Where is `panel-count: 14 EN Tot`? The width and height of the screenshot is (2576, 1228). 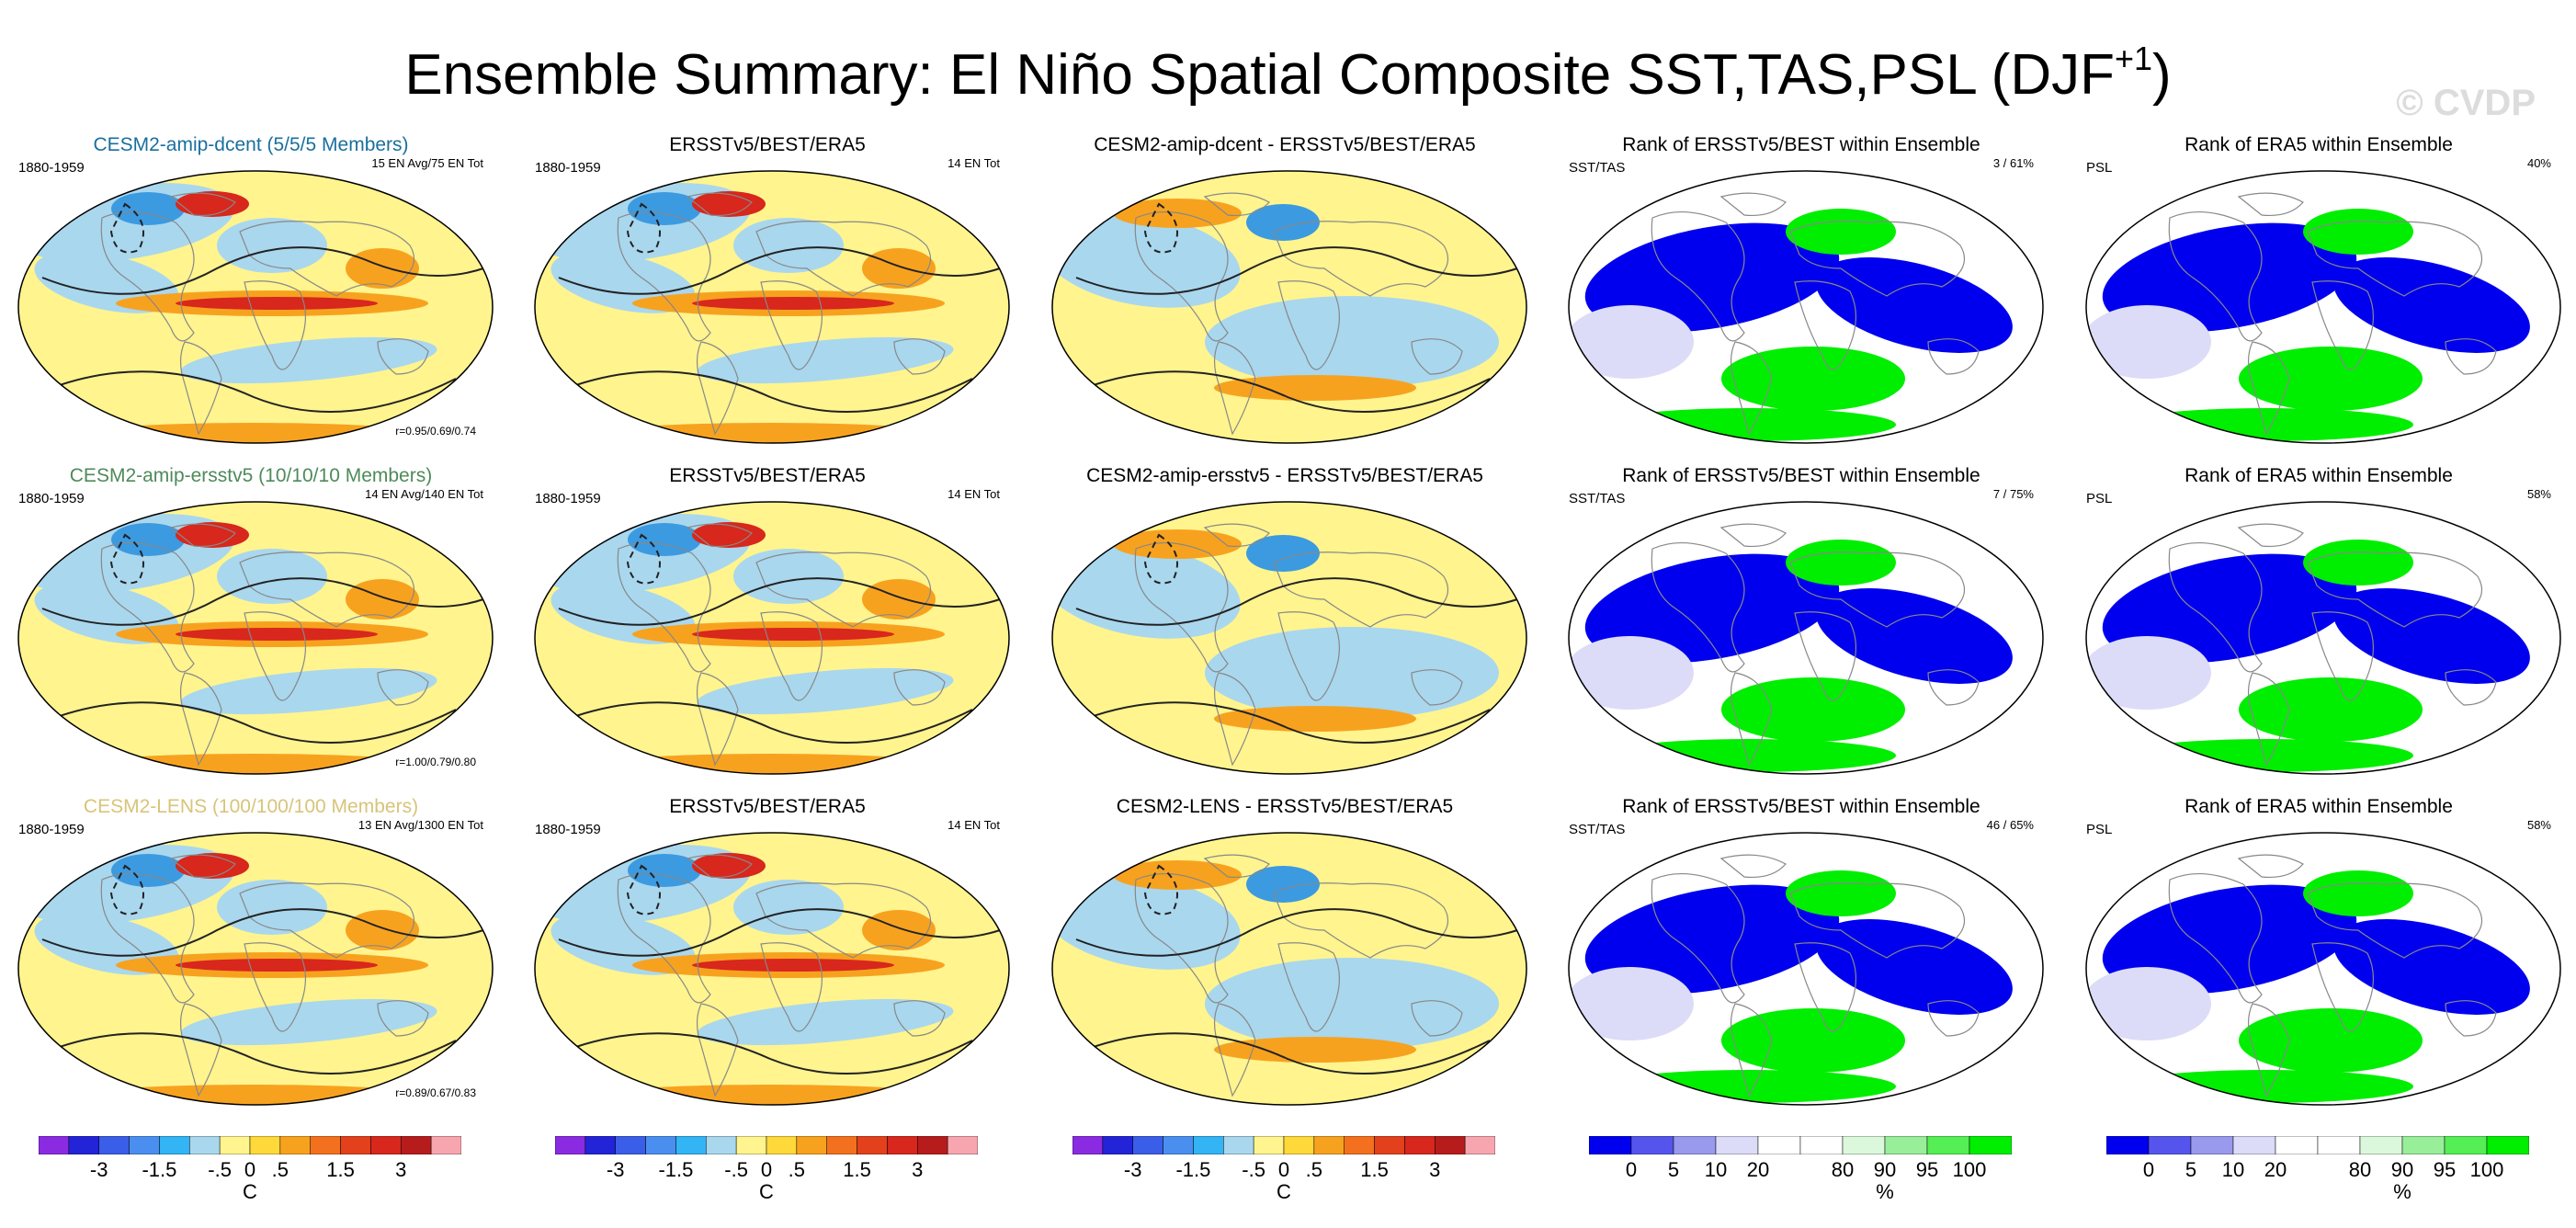 panel-count: 14 EN Tot is located at coordinates (974, 825).